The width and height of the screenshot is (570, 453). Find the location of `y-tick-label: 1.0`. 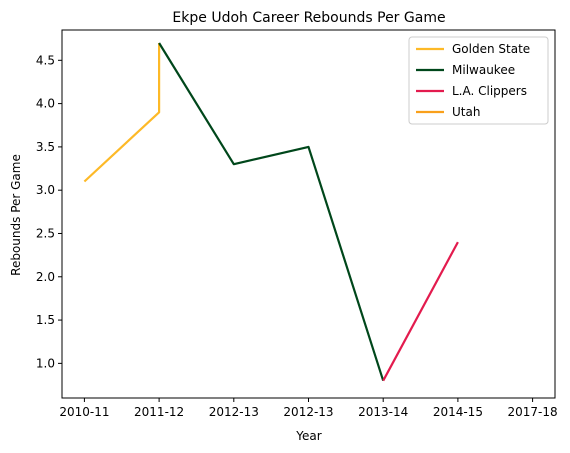

y-tick-label: 1.0 is located at coordinates (45, 363).